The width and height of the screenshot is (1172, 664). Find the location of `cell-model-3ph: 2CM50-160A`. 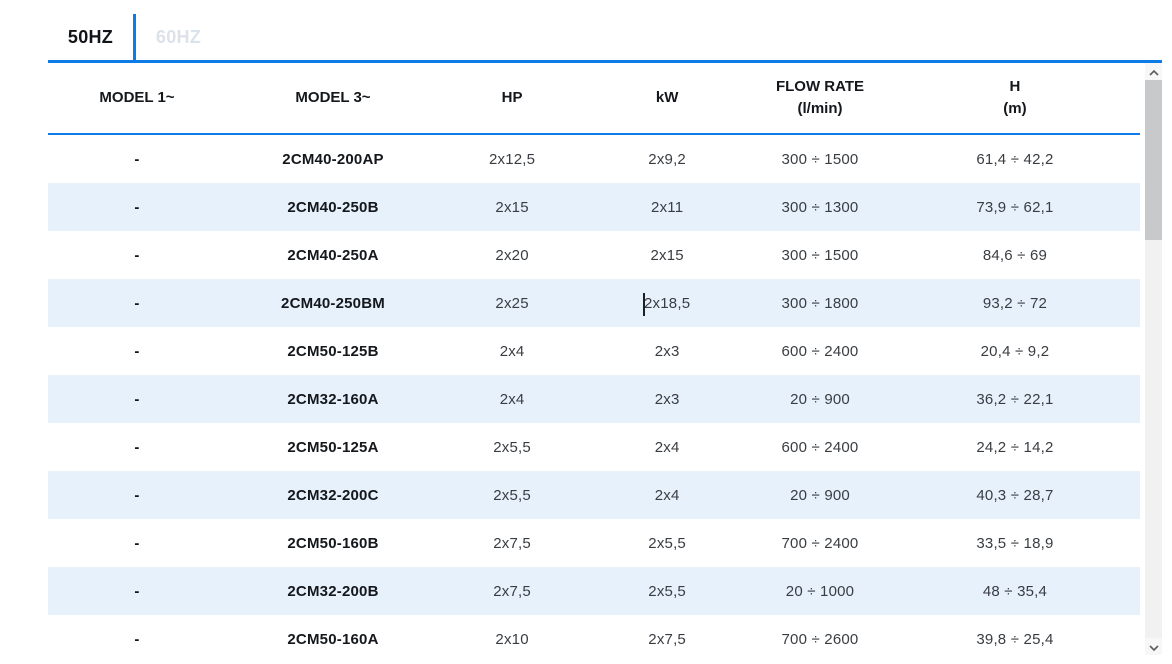

cell-model-3ph: 2CM50-160A is located at coordinates (333, 639).